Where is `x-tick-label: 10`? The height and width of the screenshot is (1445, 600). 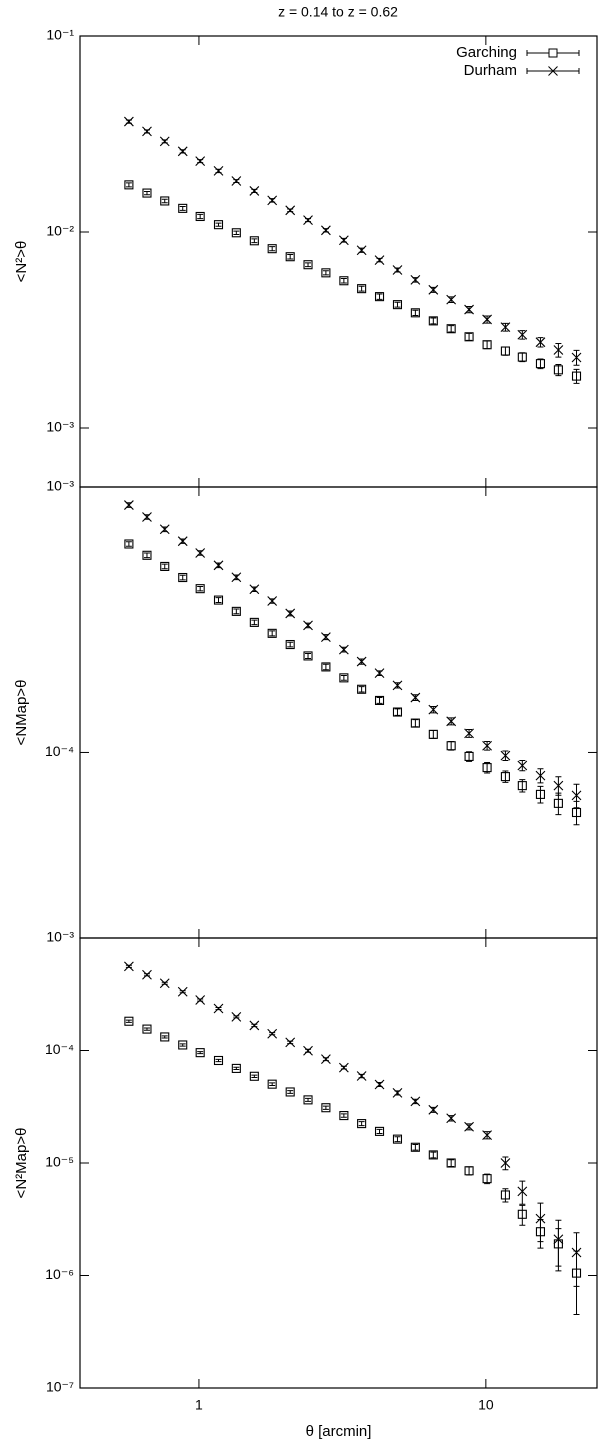 x-tick-label: 10 is located at coordinates (486, 1405).